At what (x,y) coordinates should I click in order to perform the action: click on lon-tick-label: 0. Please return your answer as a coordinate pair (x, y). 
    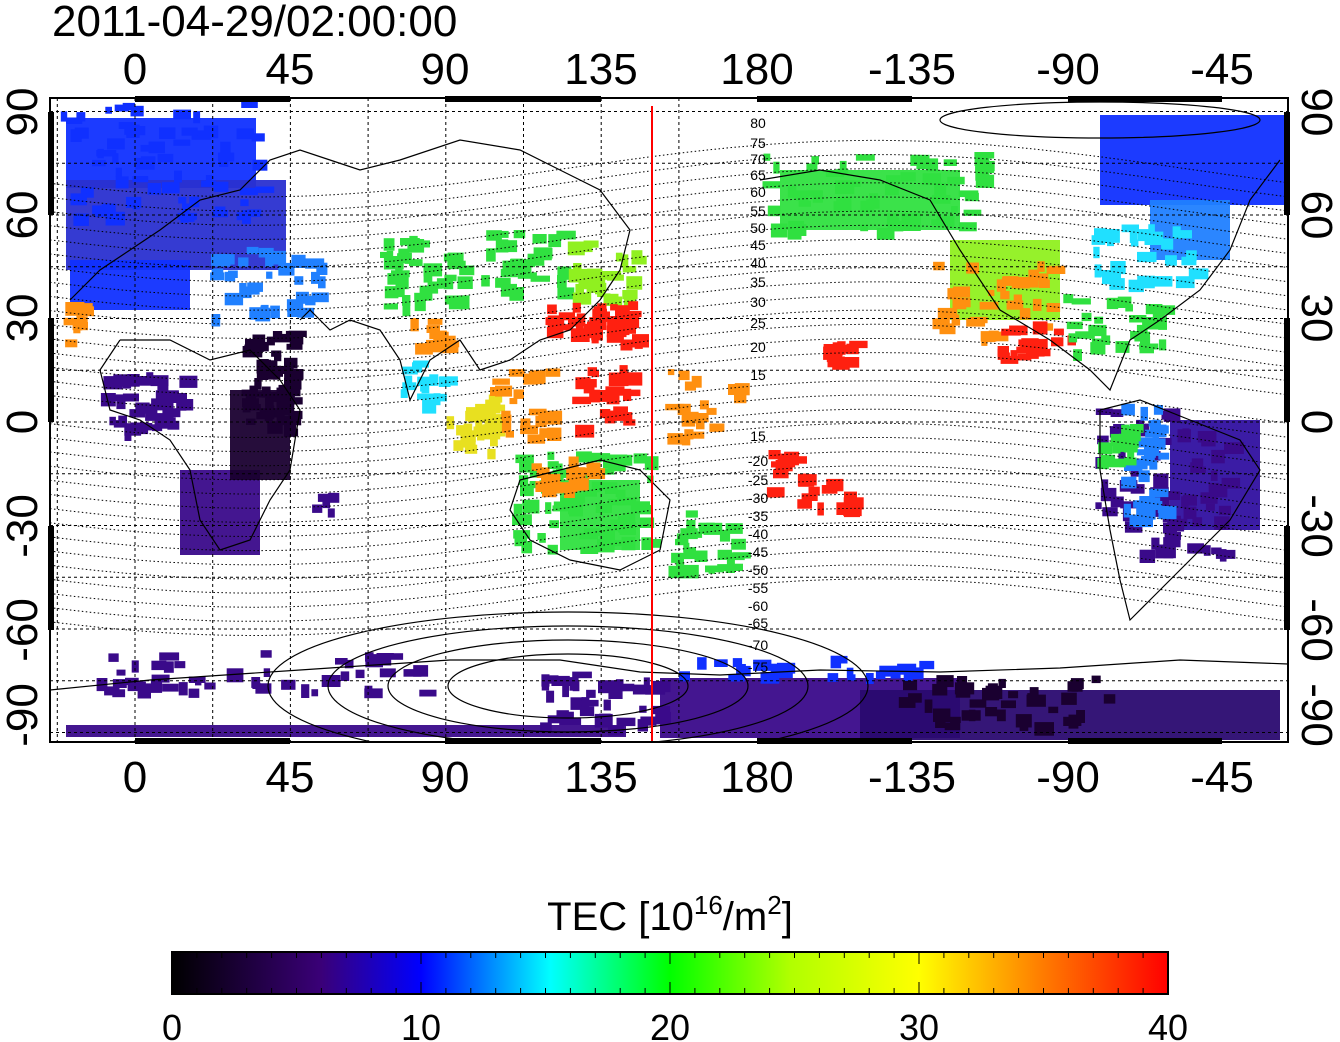
    Looking at the image, I should click on (135, 69).